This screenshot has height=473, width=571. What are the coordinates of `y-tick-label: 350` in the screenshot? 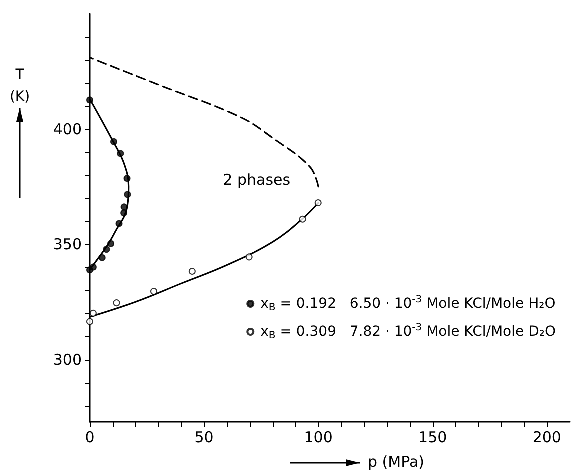 It's located at (67, 245).